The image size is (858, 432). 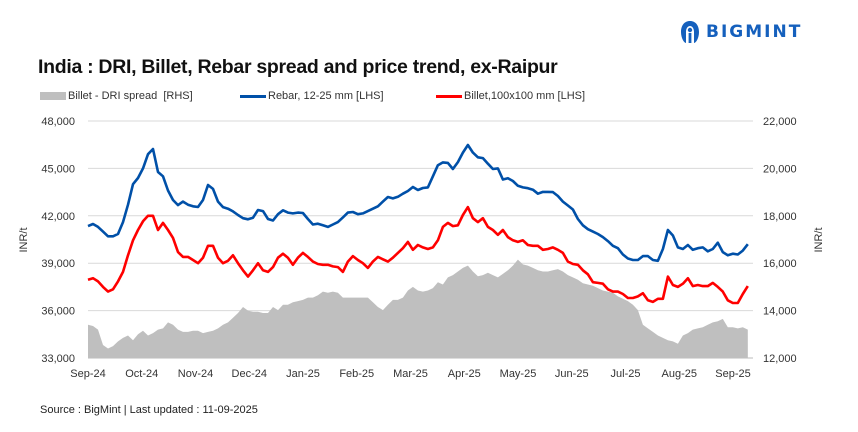 I want to click on y-tick-label: 48,000, so click(x=58, y=122).